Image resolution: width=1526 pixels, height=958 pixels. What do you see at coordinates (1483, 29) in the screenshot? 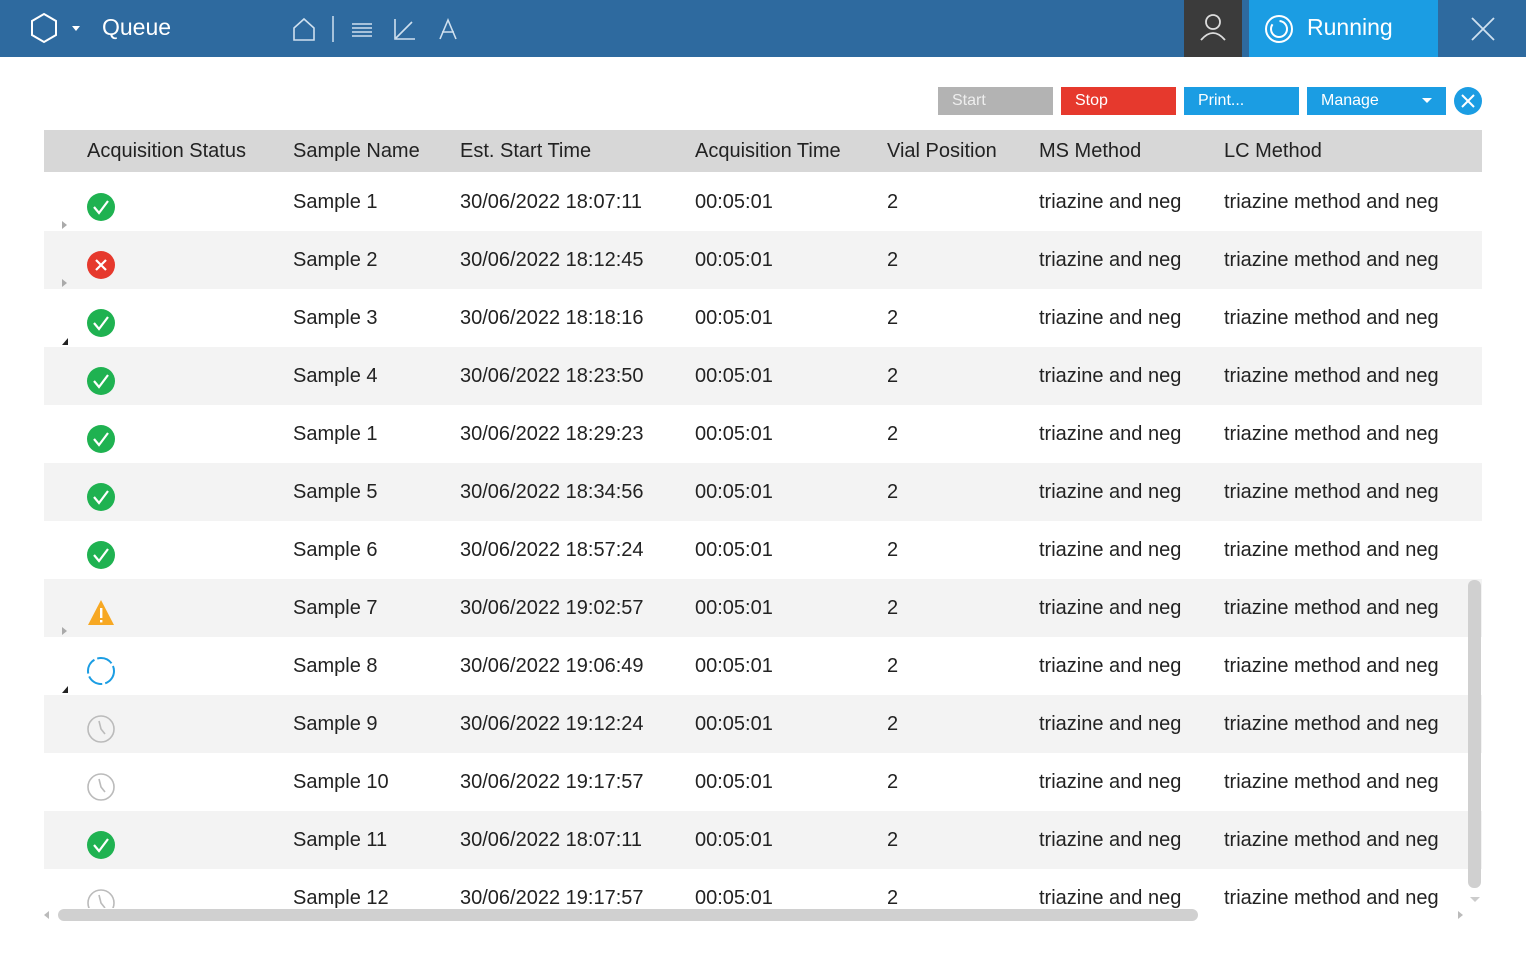
I see `close-button` at bounding box center [1483, 29].